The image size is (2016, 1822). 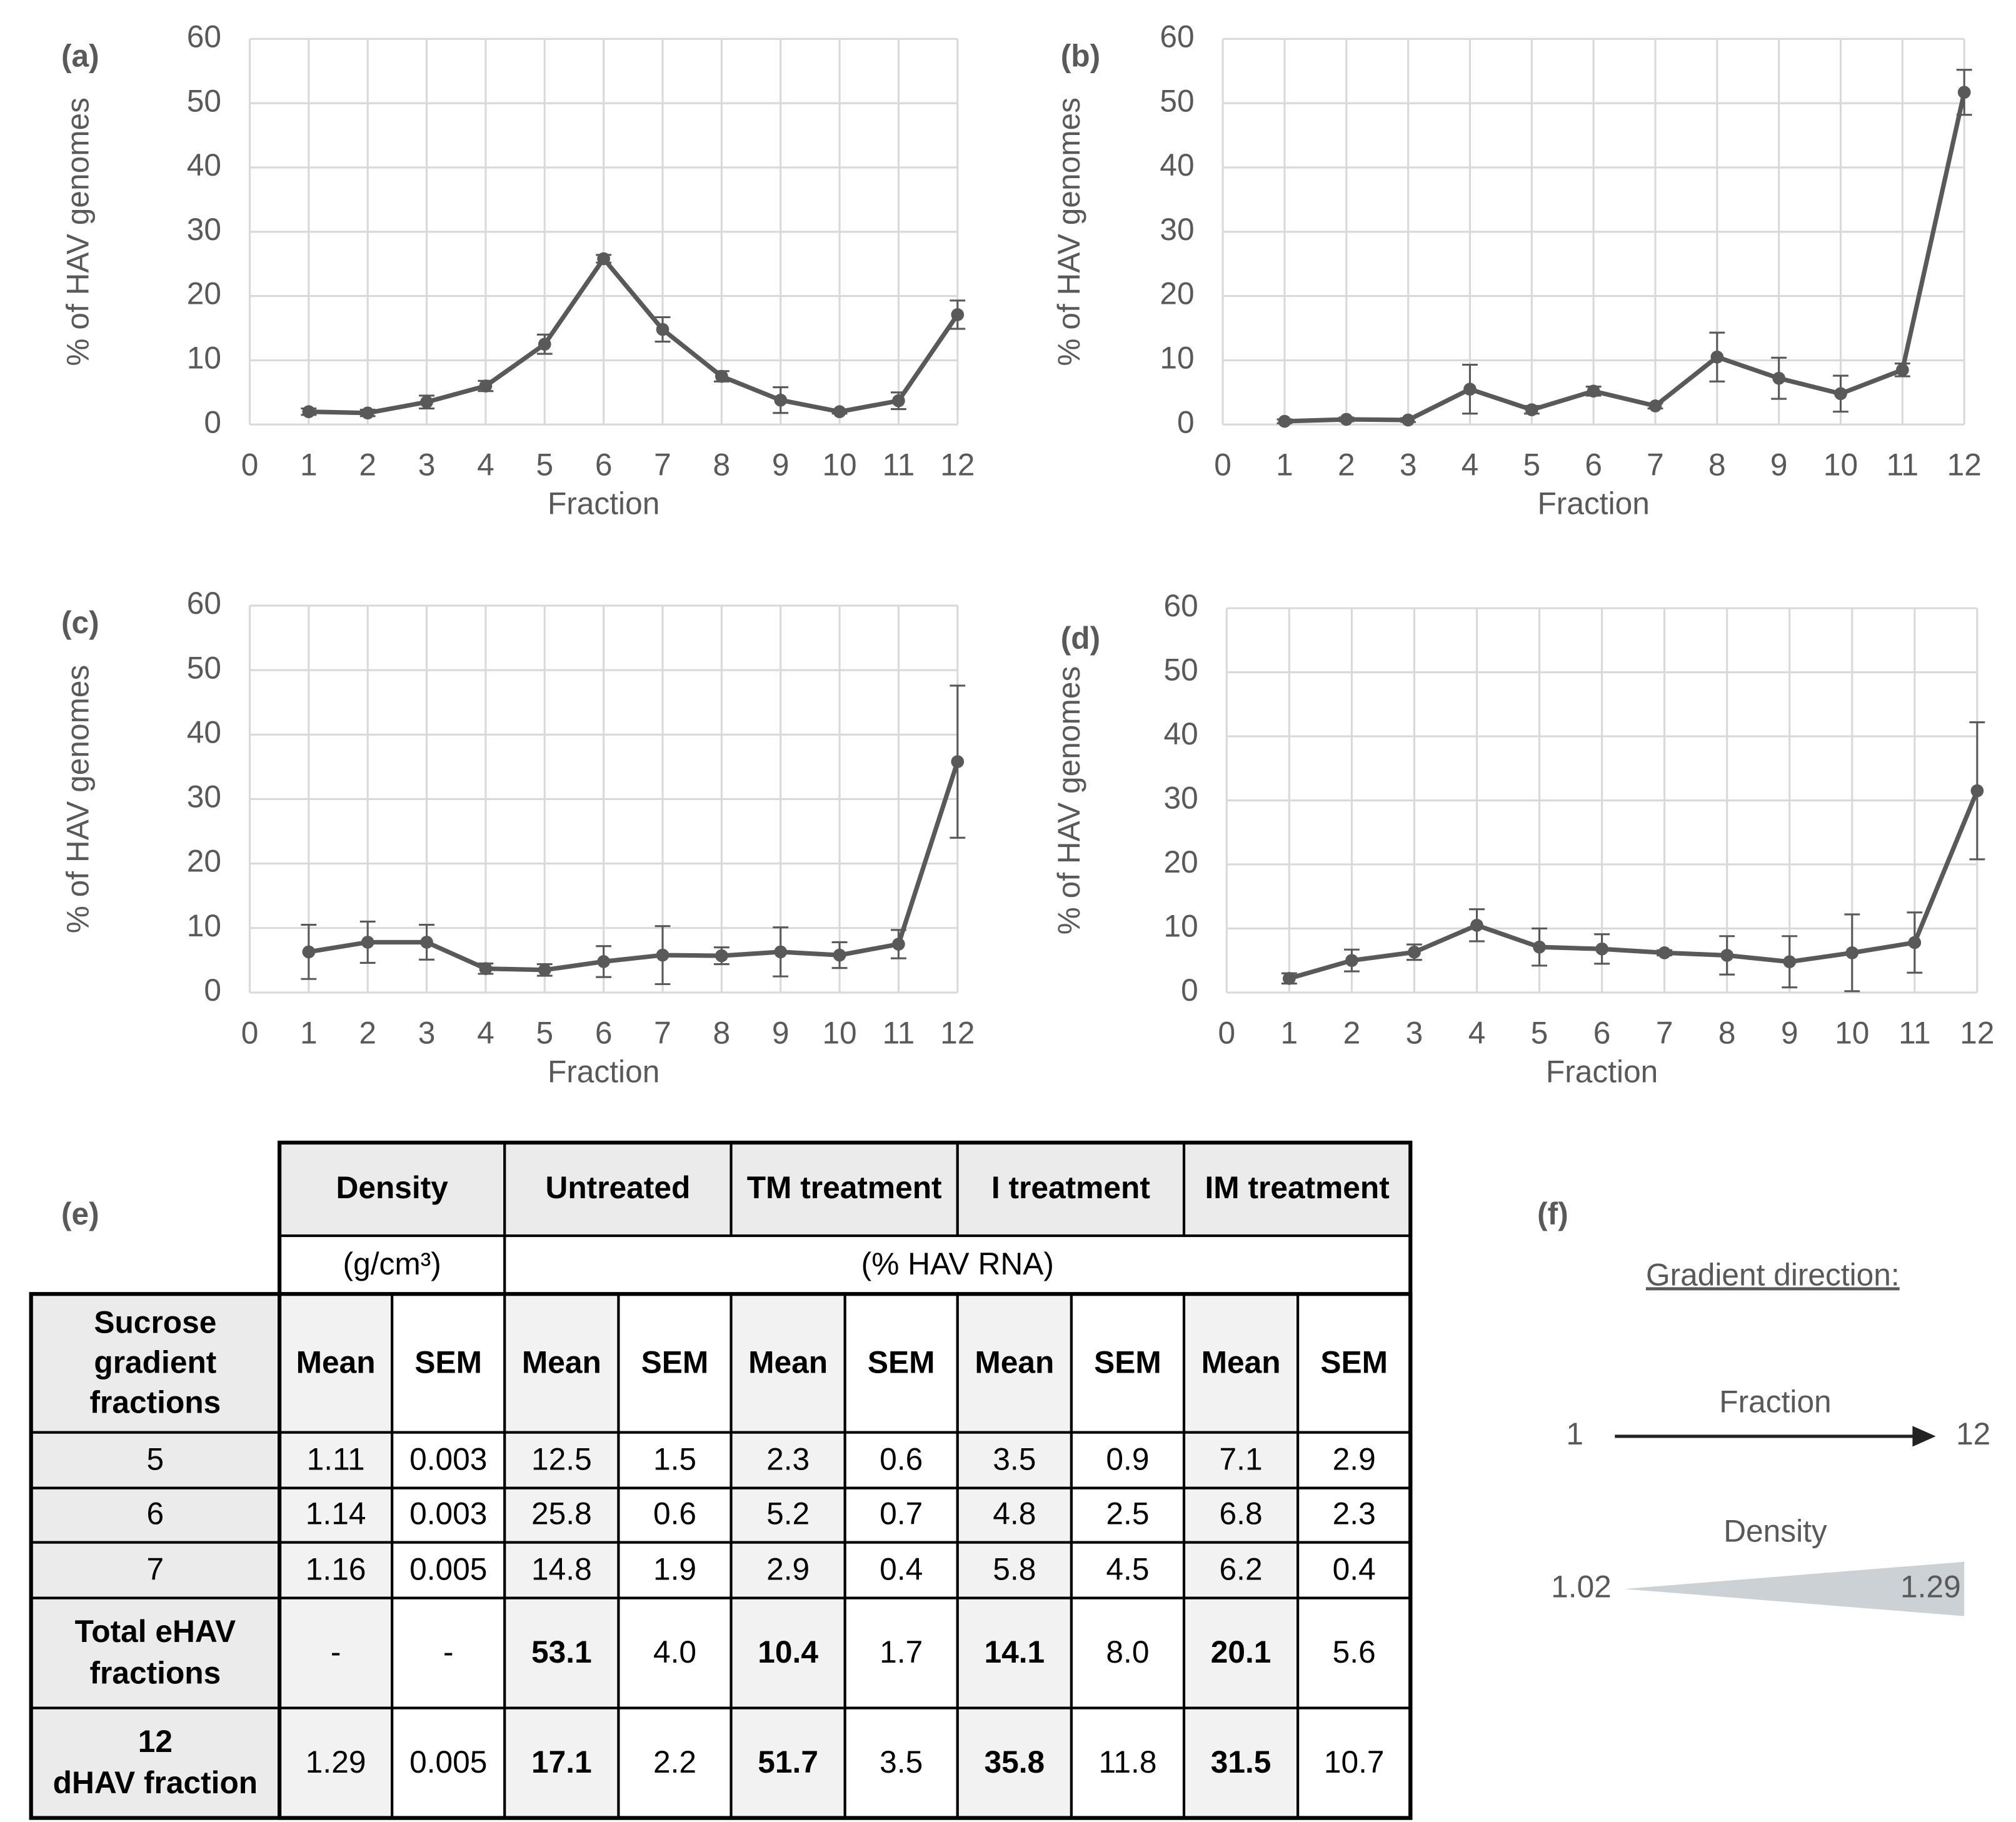 I want to click on x-tick-label: 2, so click(x=367, y=465).